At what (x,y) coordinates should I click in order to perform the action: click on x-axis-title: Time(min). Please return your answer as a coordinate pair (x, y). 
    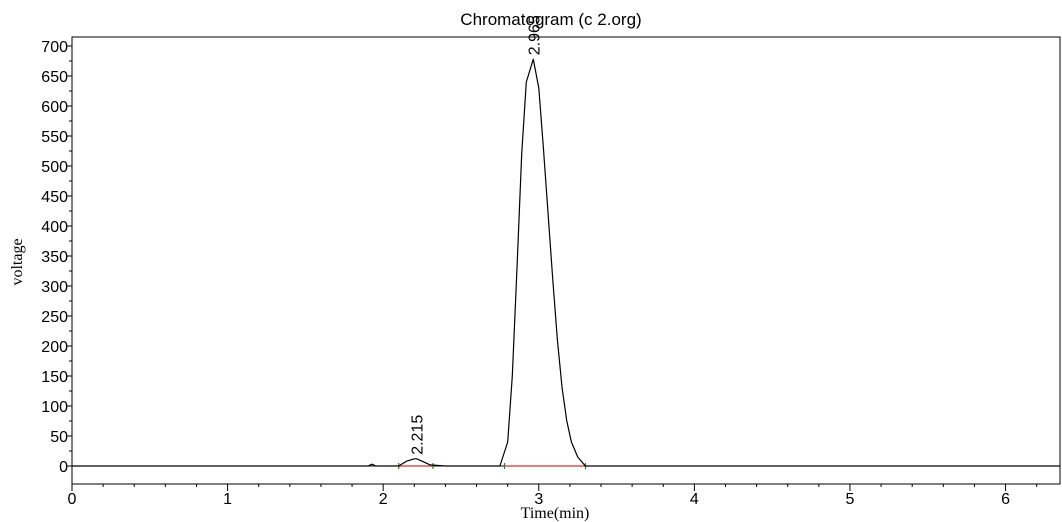
    Looking at the image, I should click on (555, 513).